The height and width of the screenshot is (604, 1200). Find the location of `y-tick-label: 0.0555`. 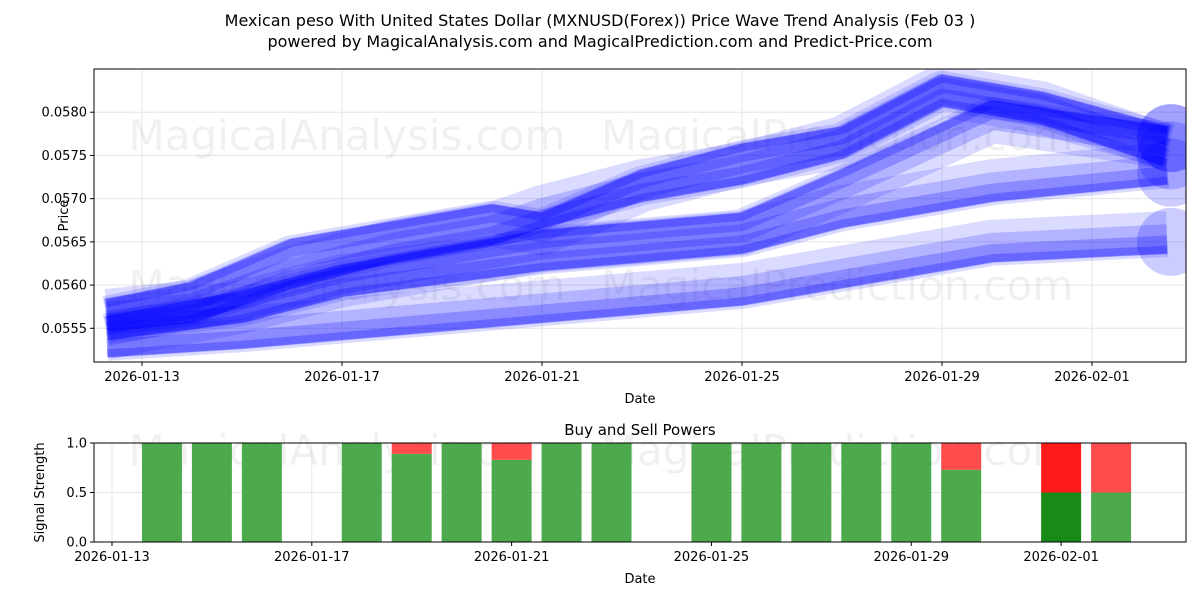

y-tick-label: 0.0555 is located at coordinates (65, 329).